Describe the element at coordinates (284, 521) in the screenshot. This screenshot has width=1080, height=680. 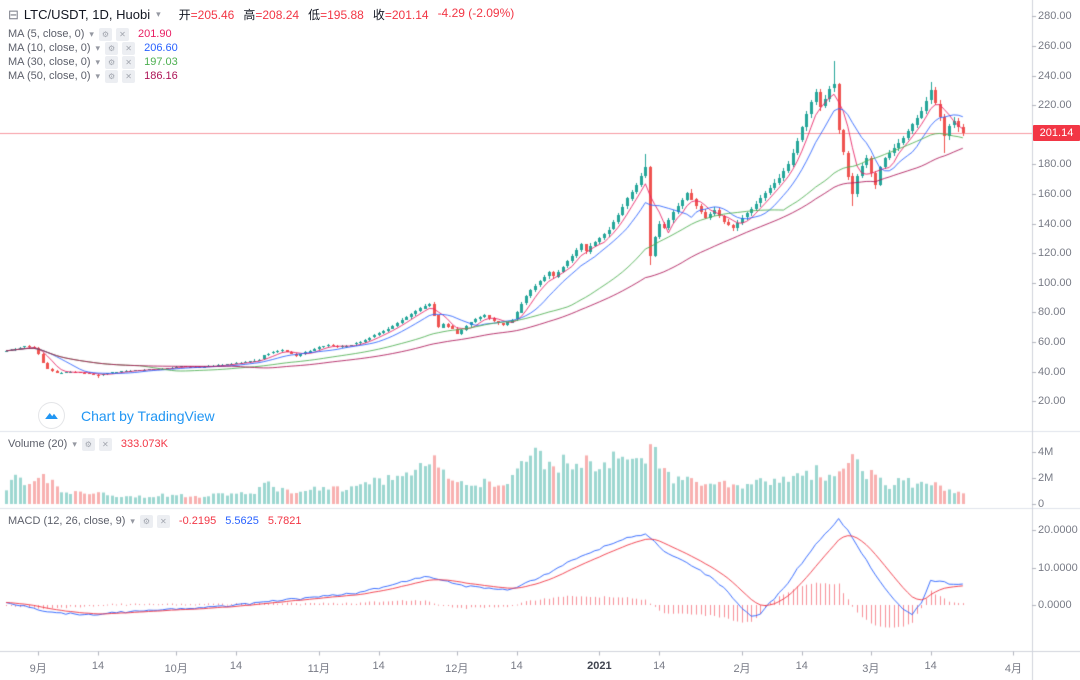
I see `macd-signal-value: 5.7821` at that location.